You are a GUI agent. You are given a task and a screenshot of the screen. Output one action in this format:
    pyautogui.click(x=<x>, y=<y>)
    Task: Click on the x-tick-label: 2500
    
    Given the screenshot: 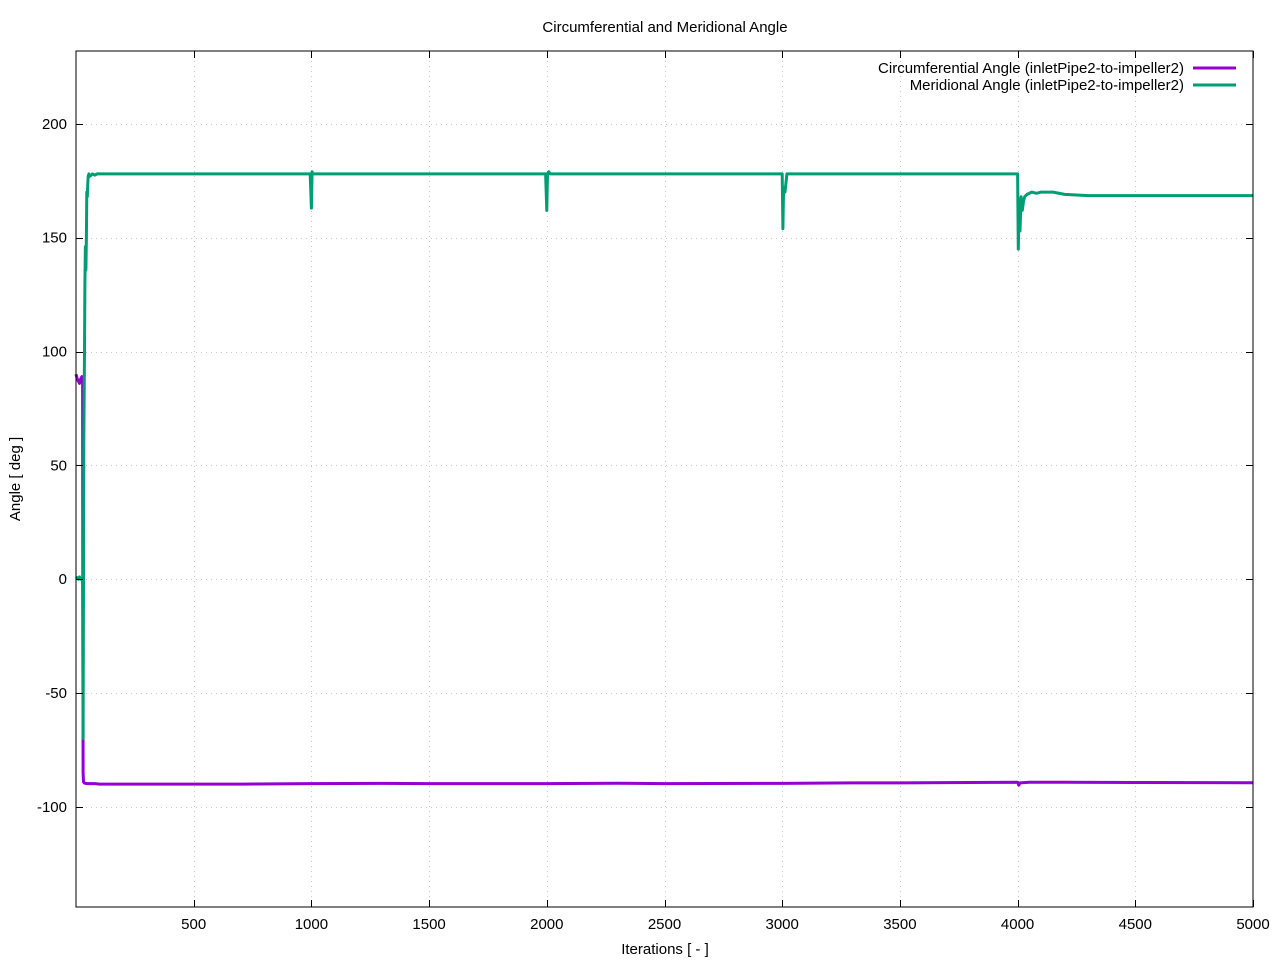 What is the action you would take?
    pyautogui.click(x=664, y=924)
    